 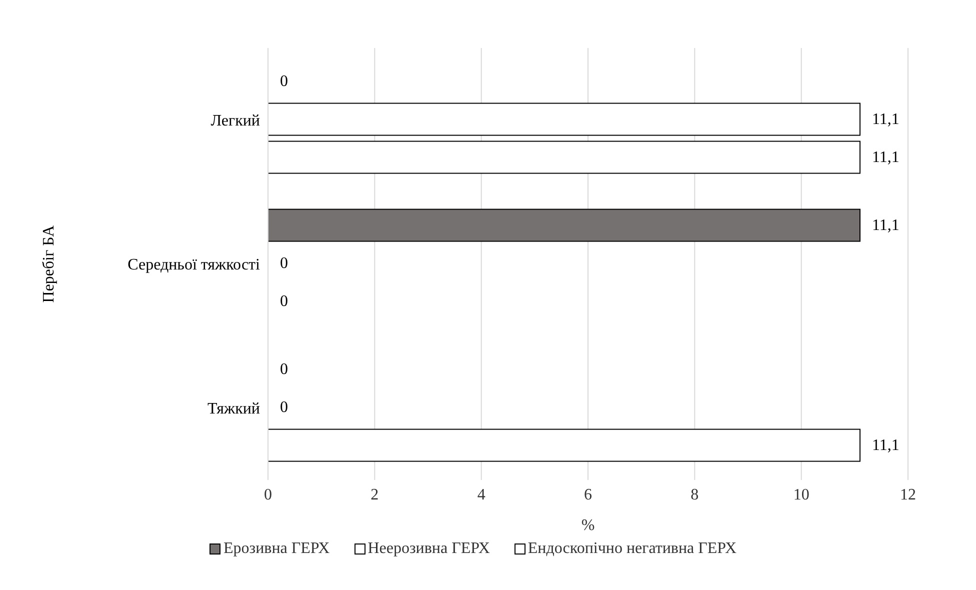 What do you see at coordinates (481, 495) in the screenshot?
I see `x-tick-label: 4` at bounding box center [481, 495].